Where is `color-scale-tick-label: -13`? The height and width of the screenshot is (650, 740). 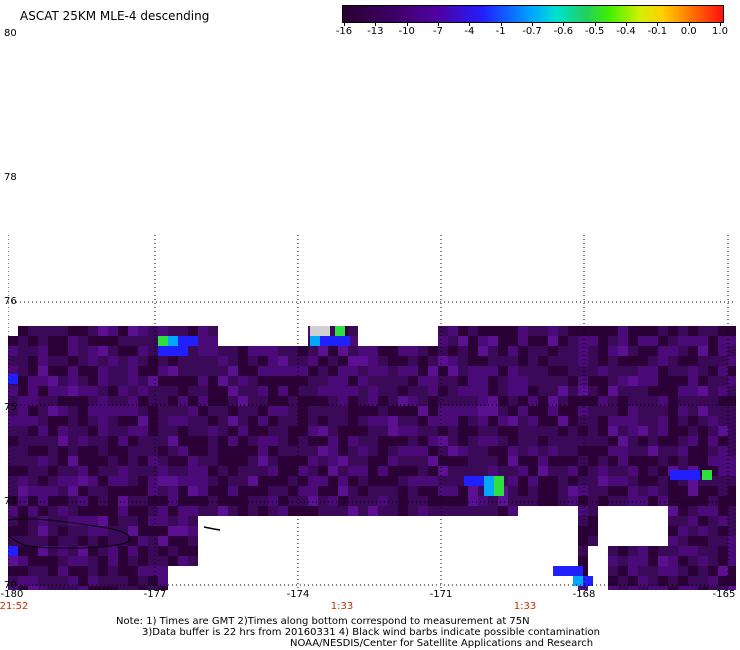
color-scale-tick-label: -13 is located at coordinates (375, 31).